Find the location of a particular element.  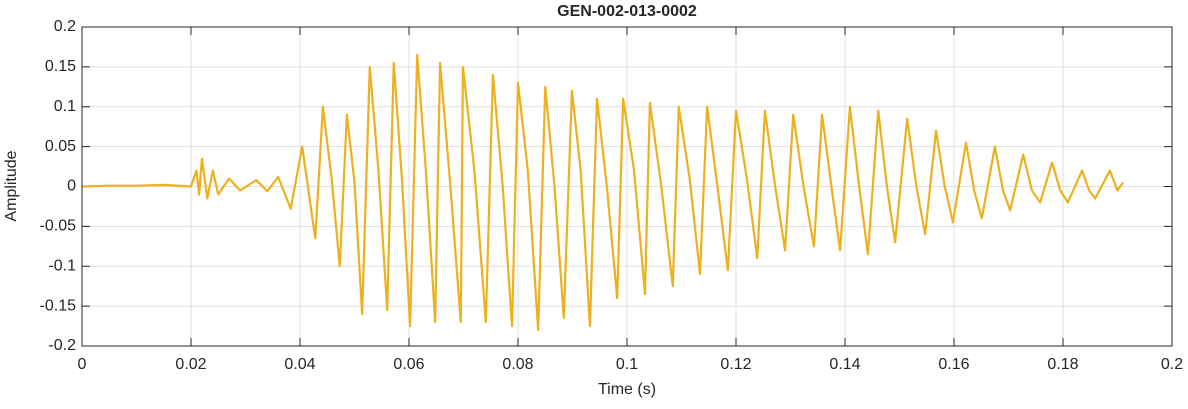

x-tick-label: 0.1 is located at coordinates (627, 364).